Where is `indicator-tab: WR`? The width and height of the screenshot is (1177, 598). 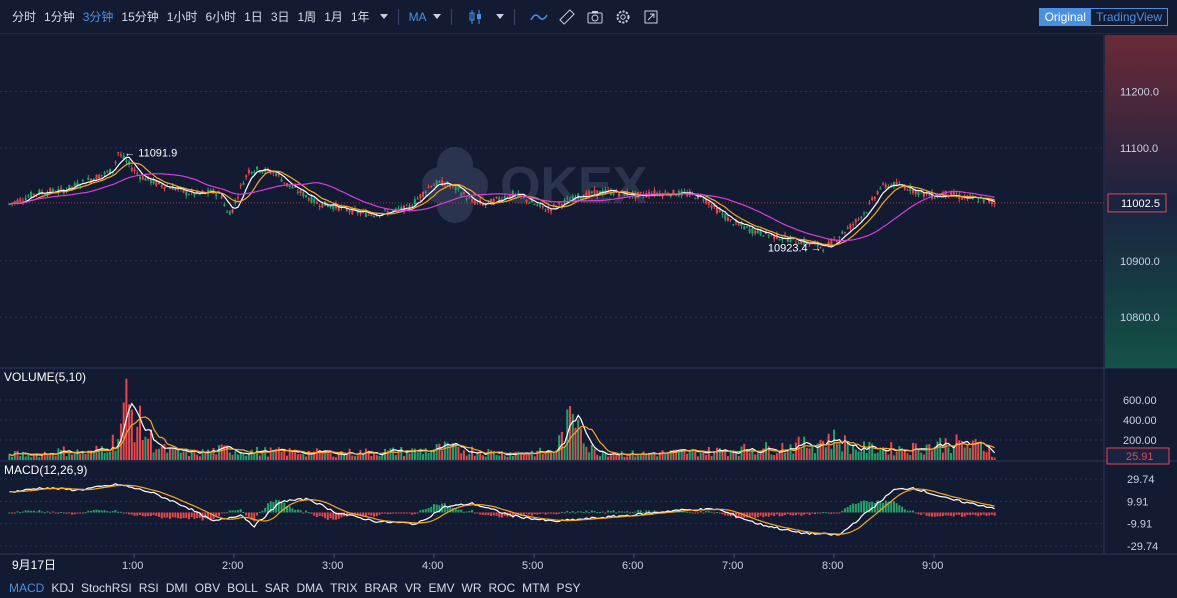
indicator-tab: WR is located at coordinates (471, 588).